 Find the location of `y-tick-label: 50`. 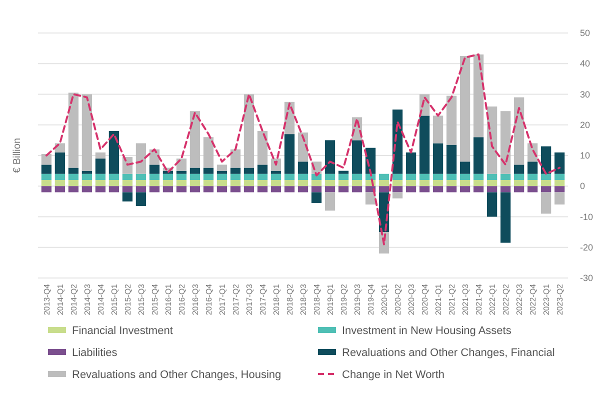

y-tick-label: 50 is located at coordinates (585, 33).